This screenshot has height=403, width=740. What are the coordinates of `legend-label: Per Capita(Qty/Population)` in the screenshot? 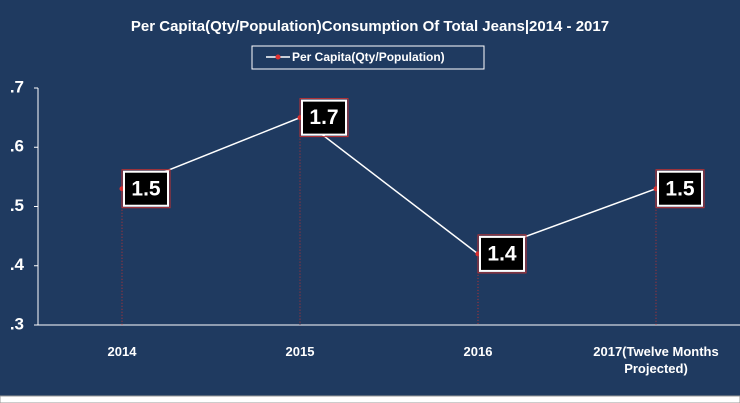 It's located at (368, 57).